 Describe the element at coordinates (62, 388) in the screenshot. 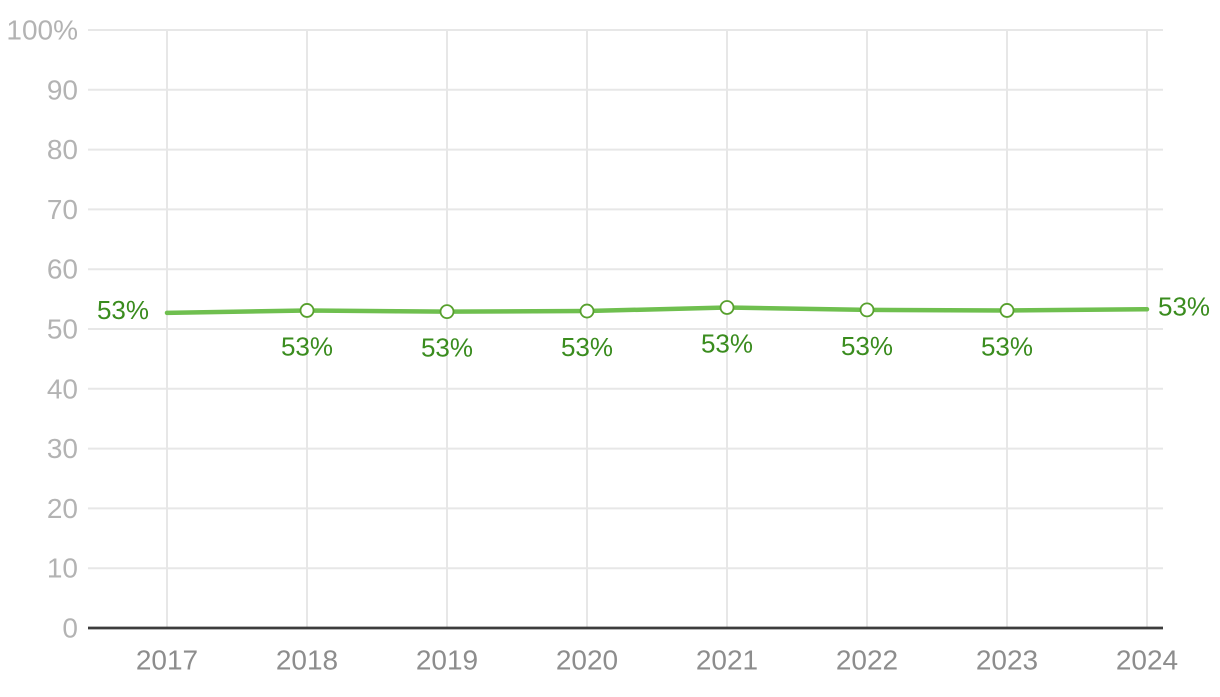

I see `y-axis-tick-label: 40` at that location.